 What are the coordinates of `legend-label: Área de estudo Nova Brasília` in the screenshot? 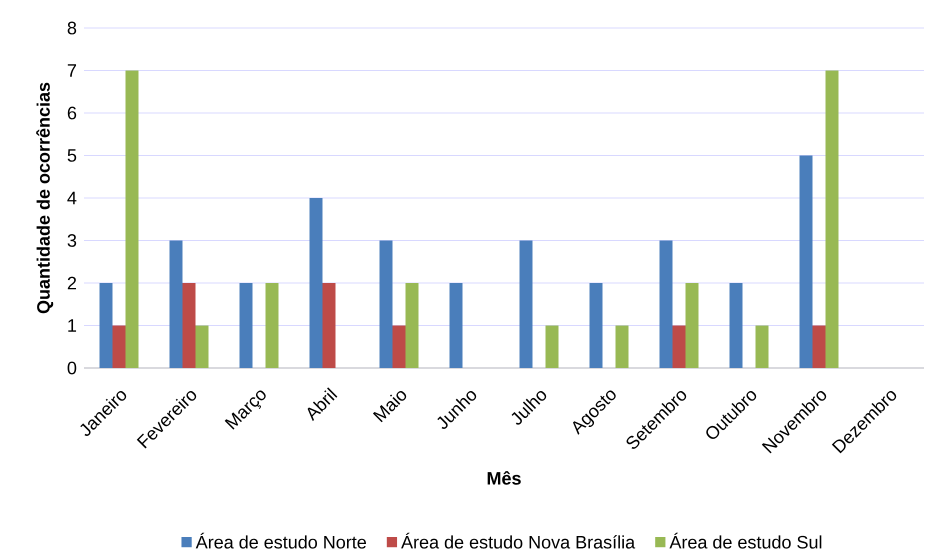 It's located at (518, 540).